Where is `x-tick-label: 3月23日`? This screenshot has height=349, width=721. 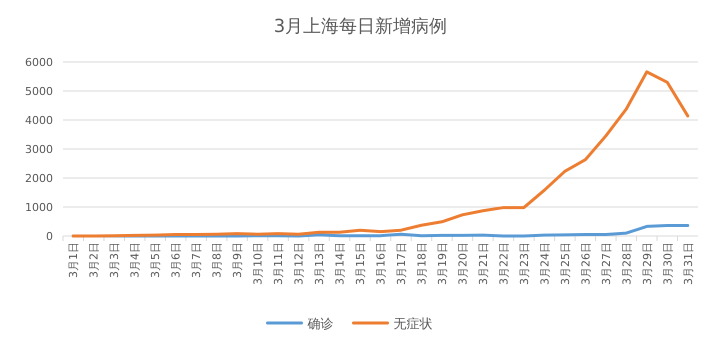
x-tick-label: 3月23日 is located at coordinates (524, 263).